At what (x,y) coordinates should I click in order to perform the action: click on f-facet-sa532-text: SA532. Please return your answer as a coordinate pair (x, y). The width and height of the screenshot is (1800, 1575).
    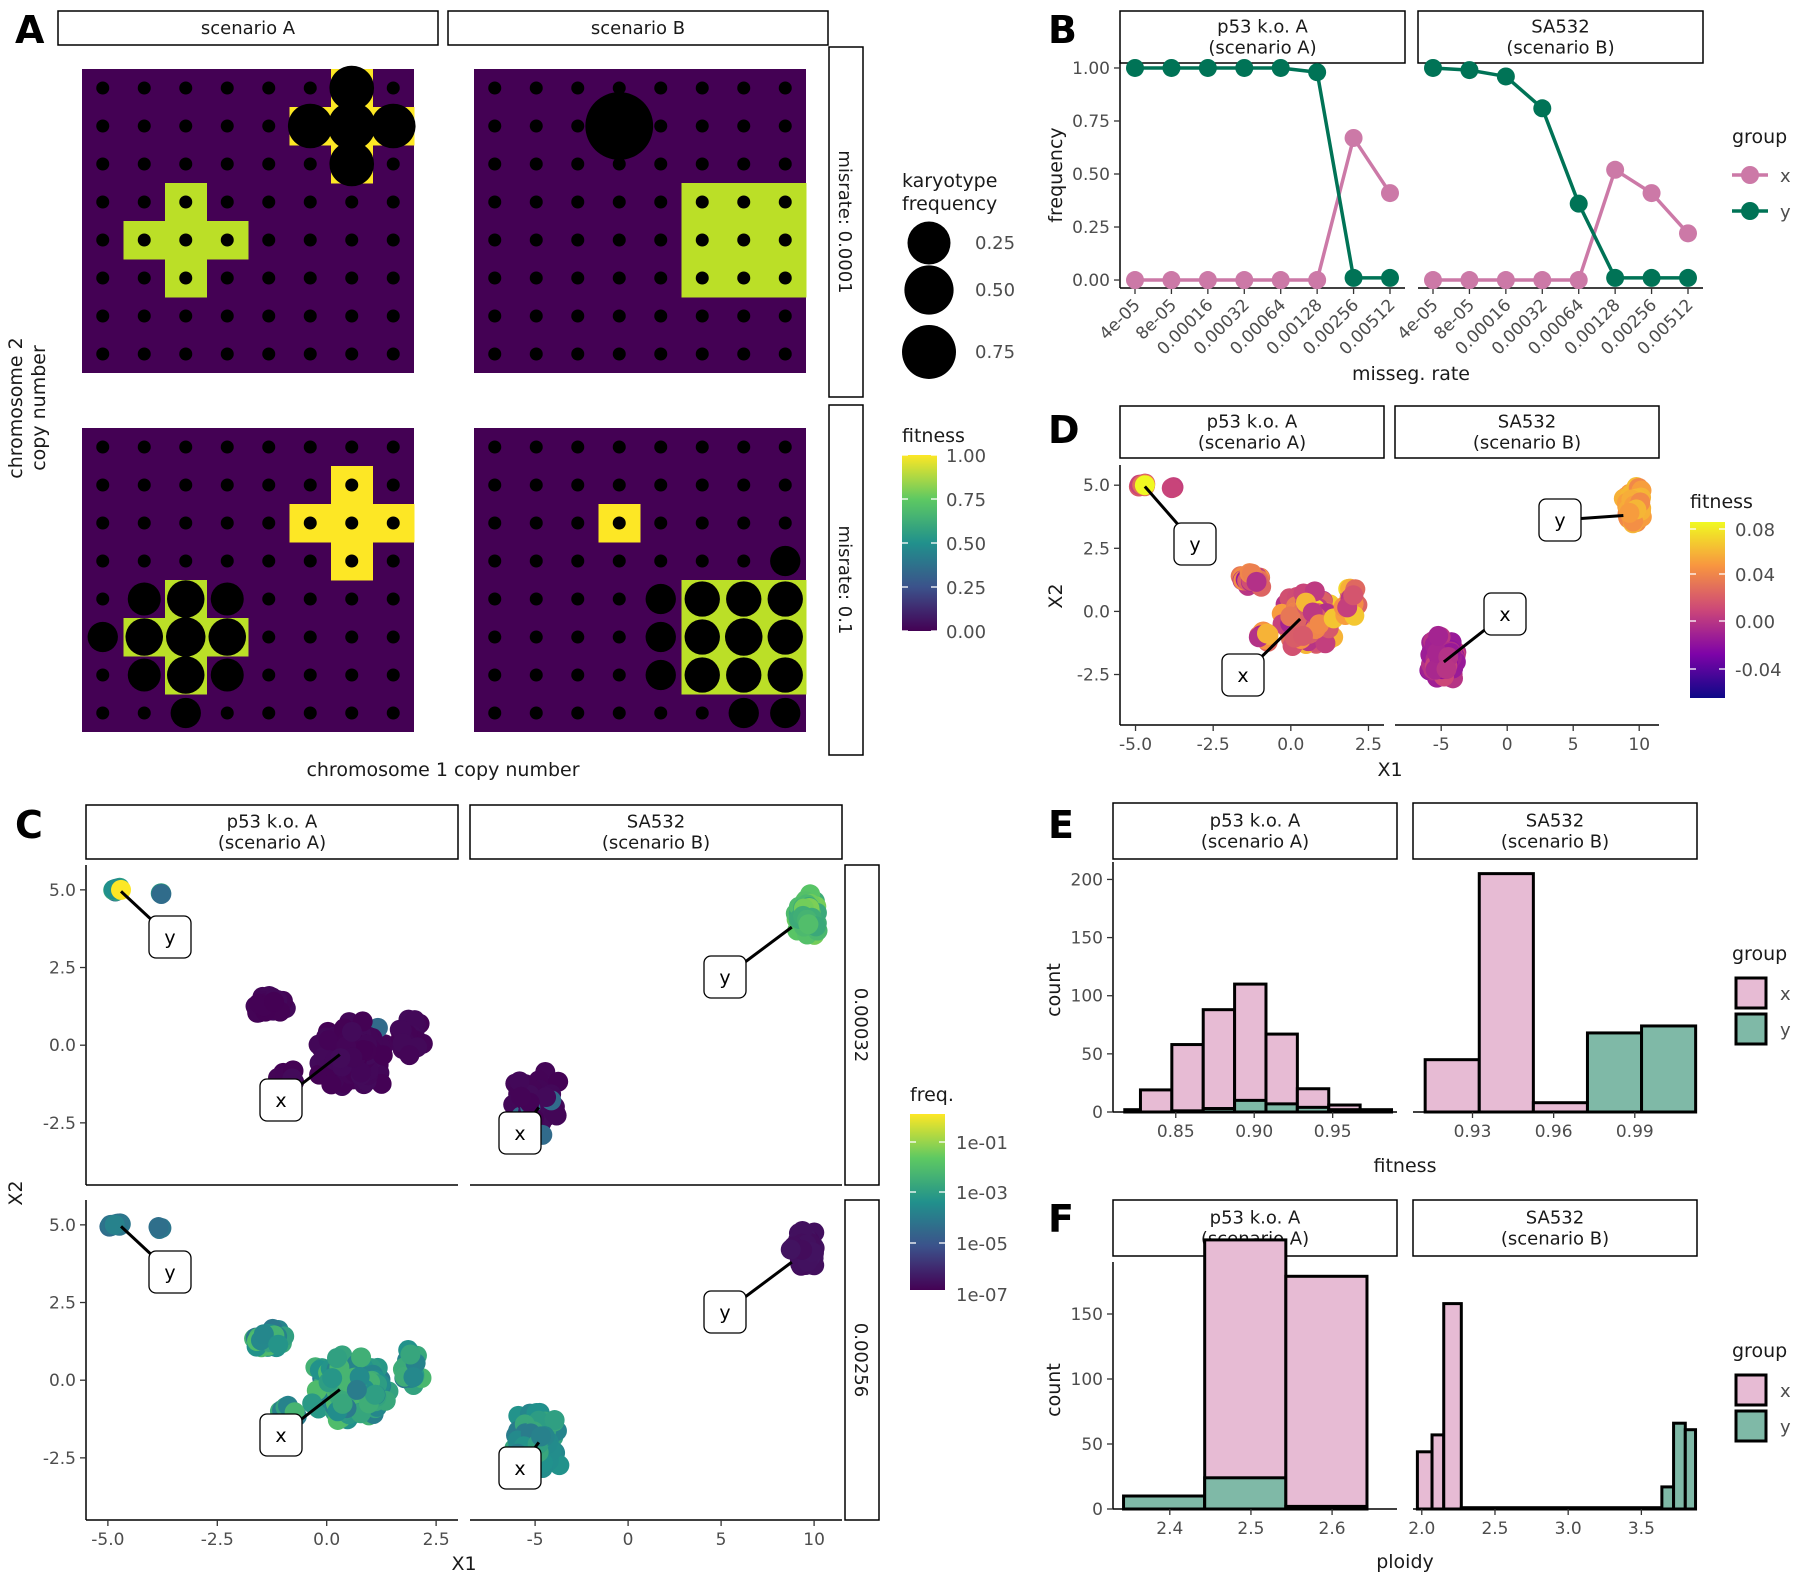
    Looking at the image, I should click on (1555, 1218).